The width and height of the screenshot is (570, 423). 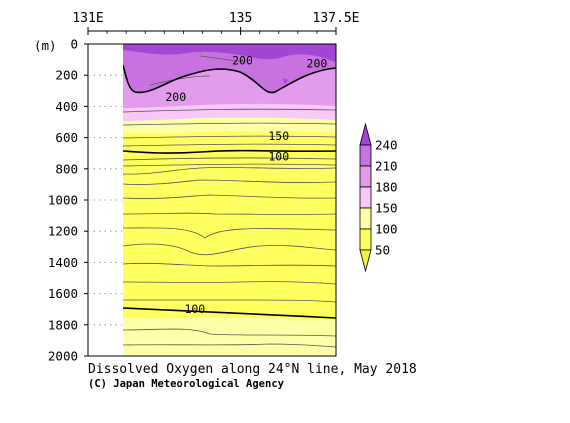 What do you see at coordinates (66, 75) in the screenshot?
I see `y-tick-label: 200` at bounding box center [66, 75].